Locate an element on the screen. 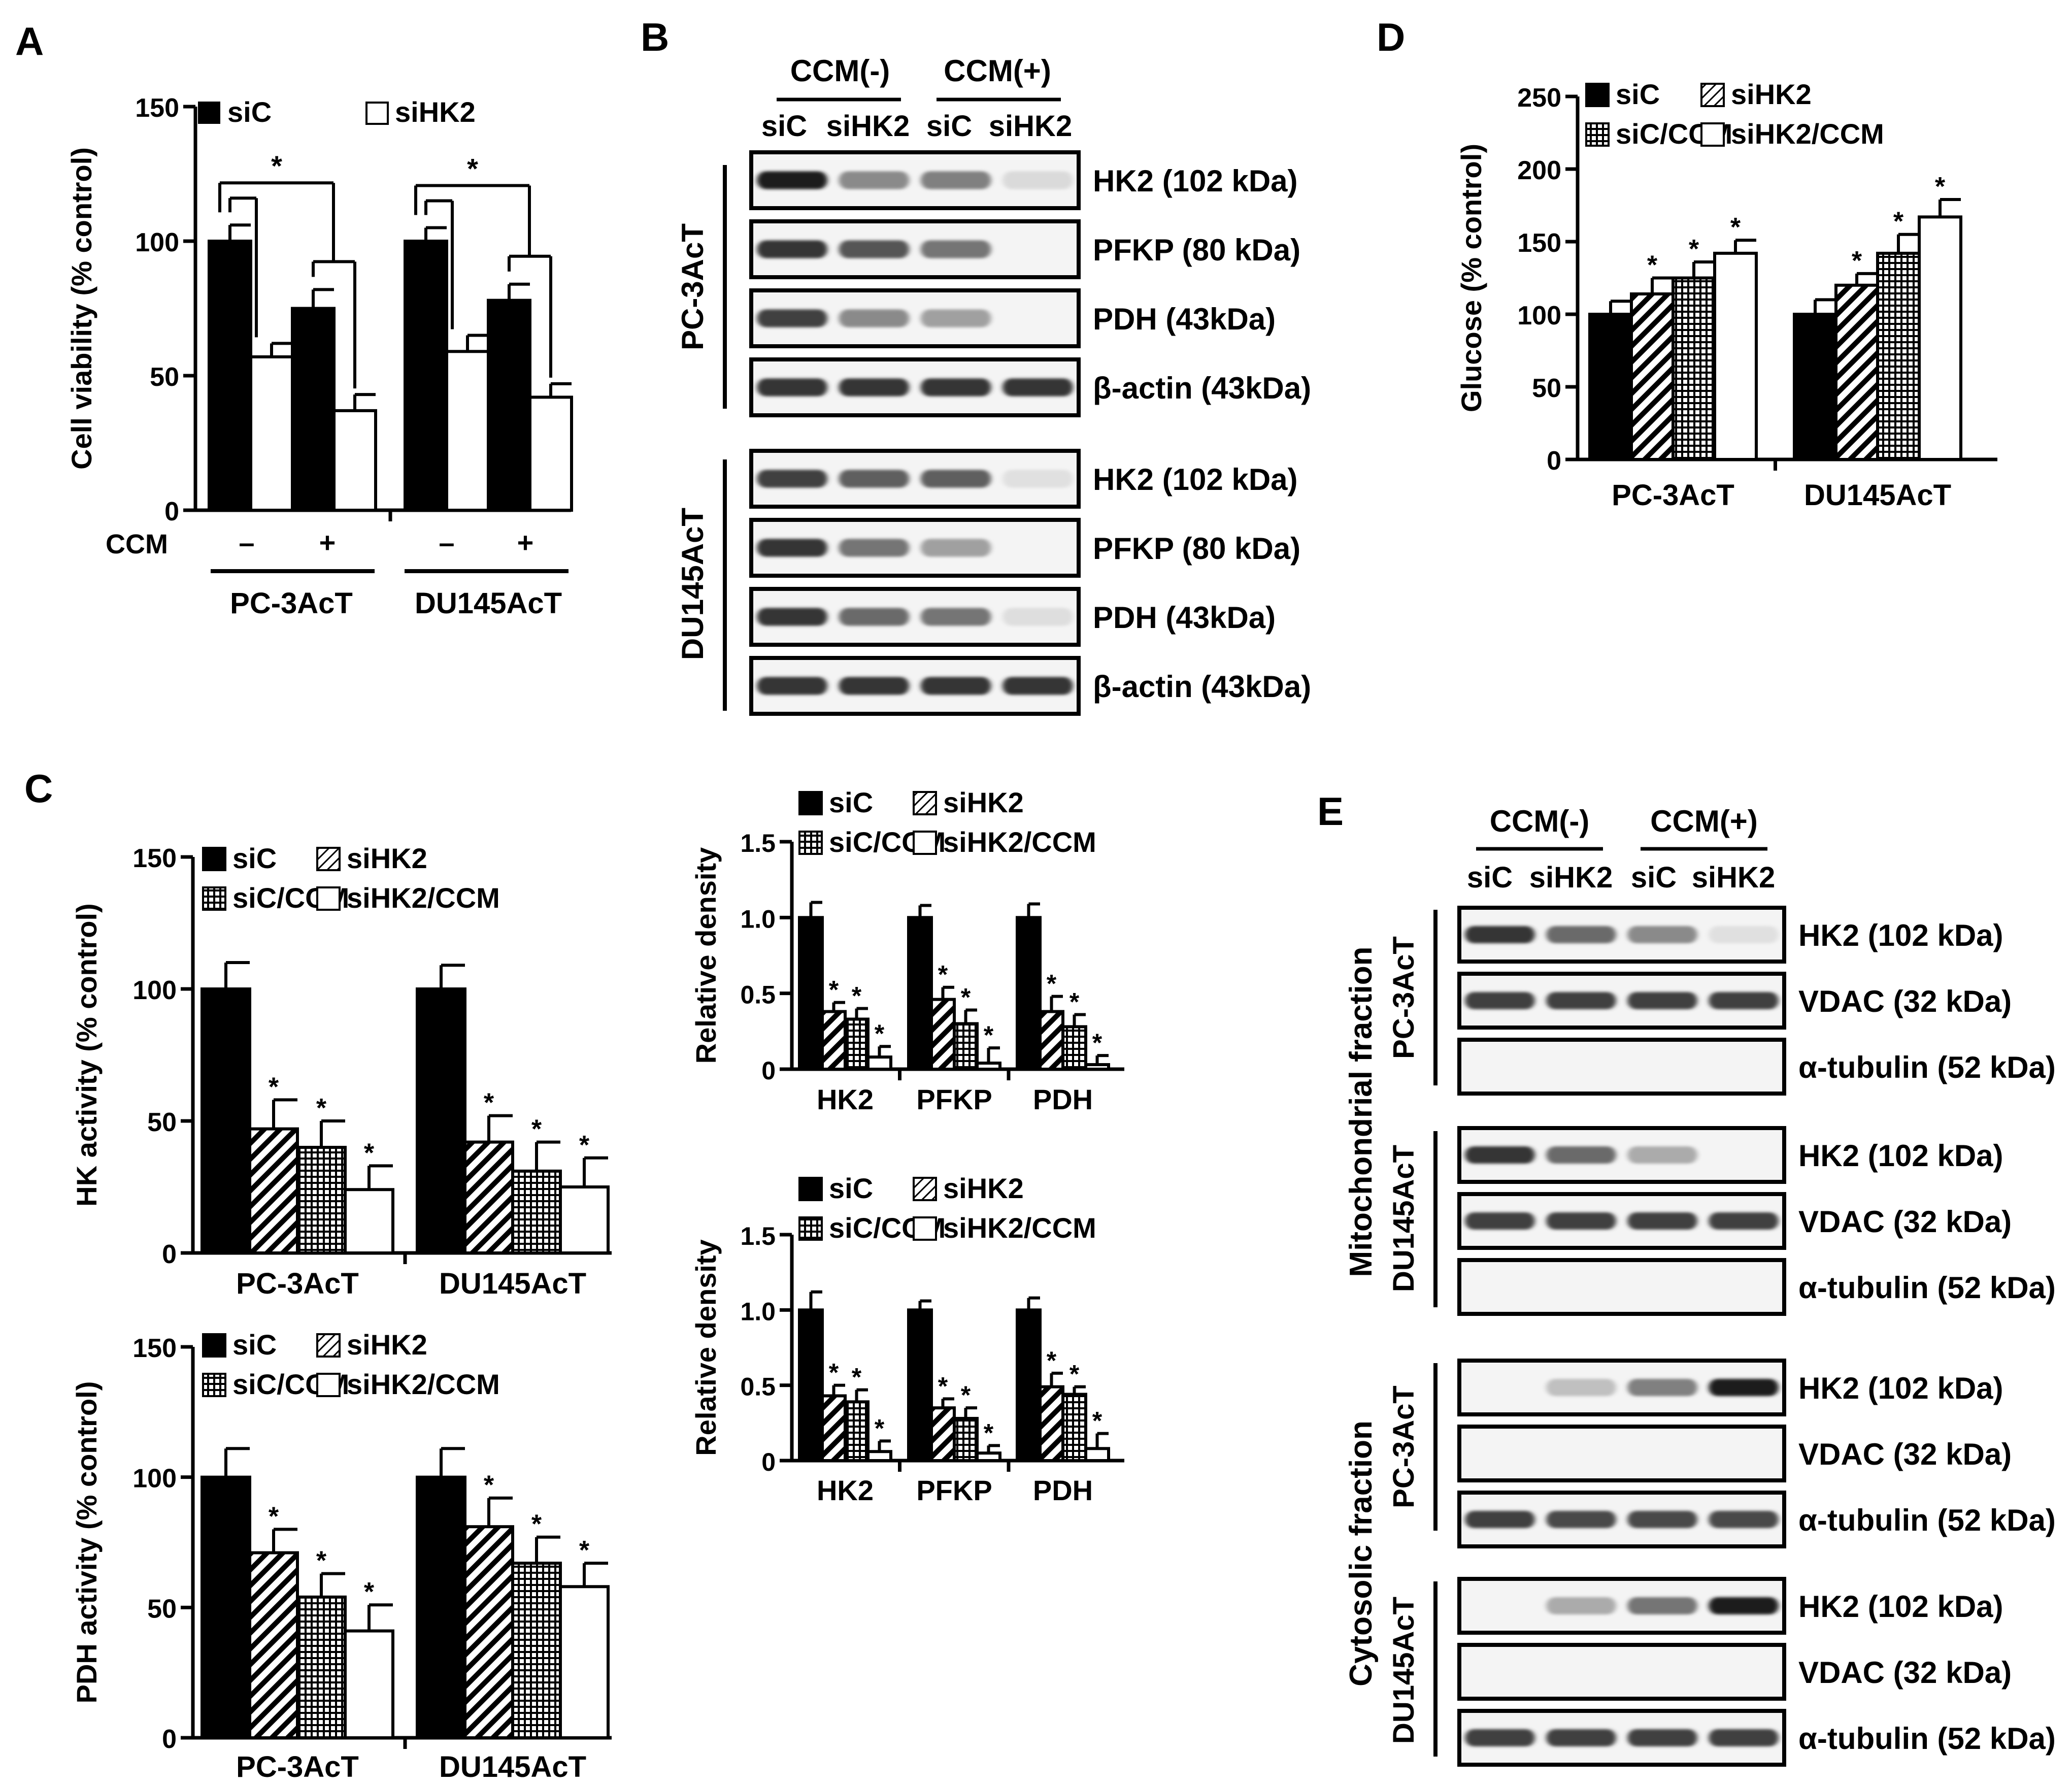 This screenshot has width=2072, height=1785. bar-pc-3act-sihk2-ccm is located at coordinates (369, 1684).